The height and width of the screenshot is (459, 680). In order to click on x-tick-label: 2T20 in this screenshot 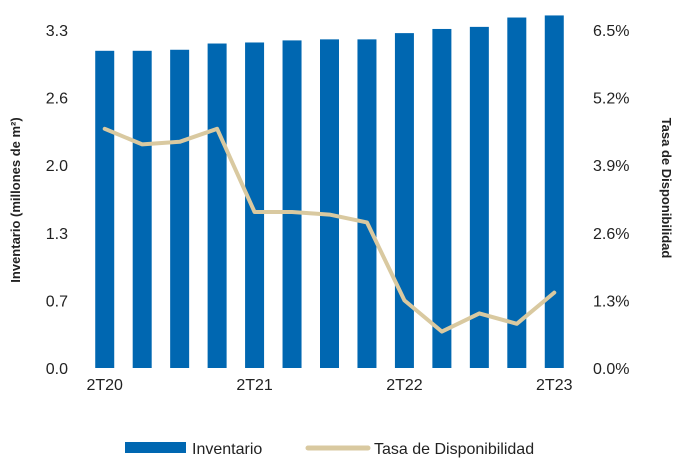, I will do `click(104, 385)`.